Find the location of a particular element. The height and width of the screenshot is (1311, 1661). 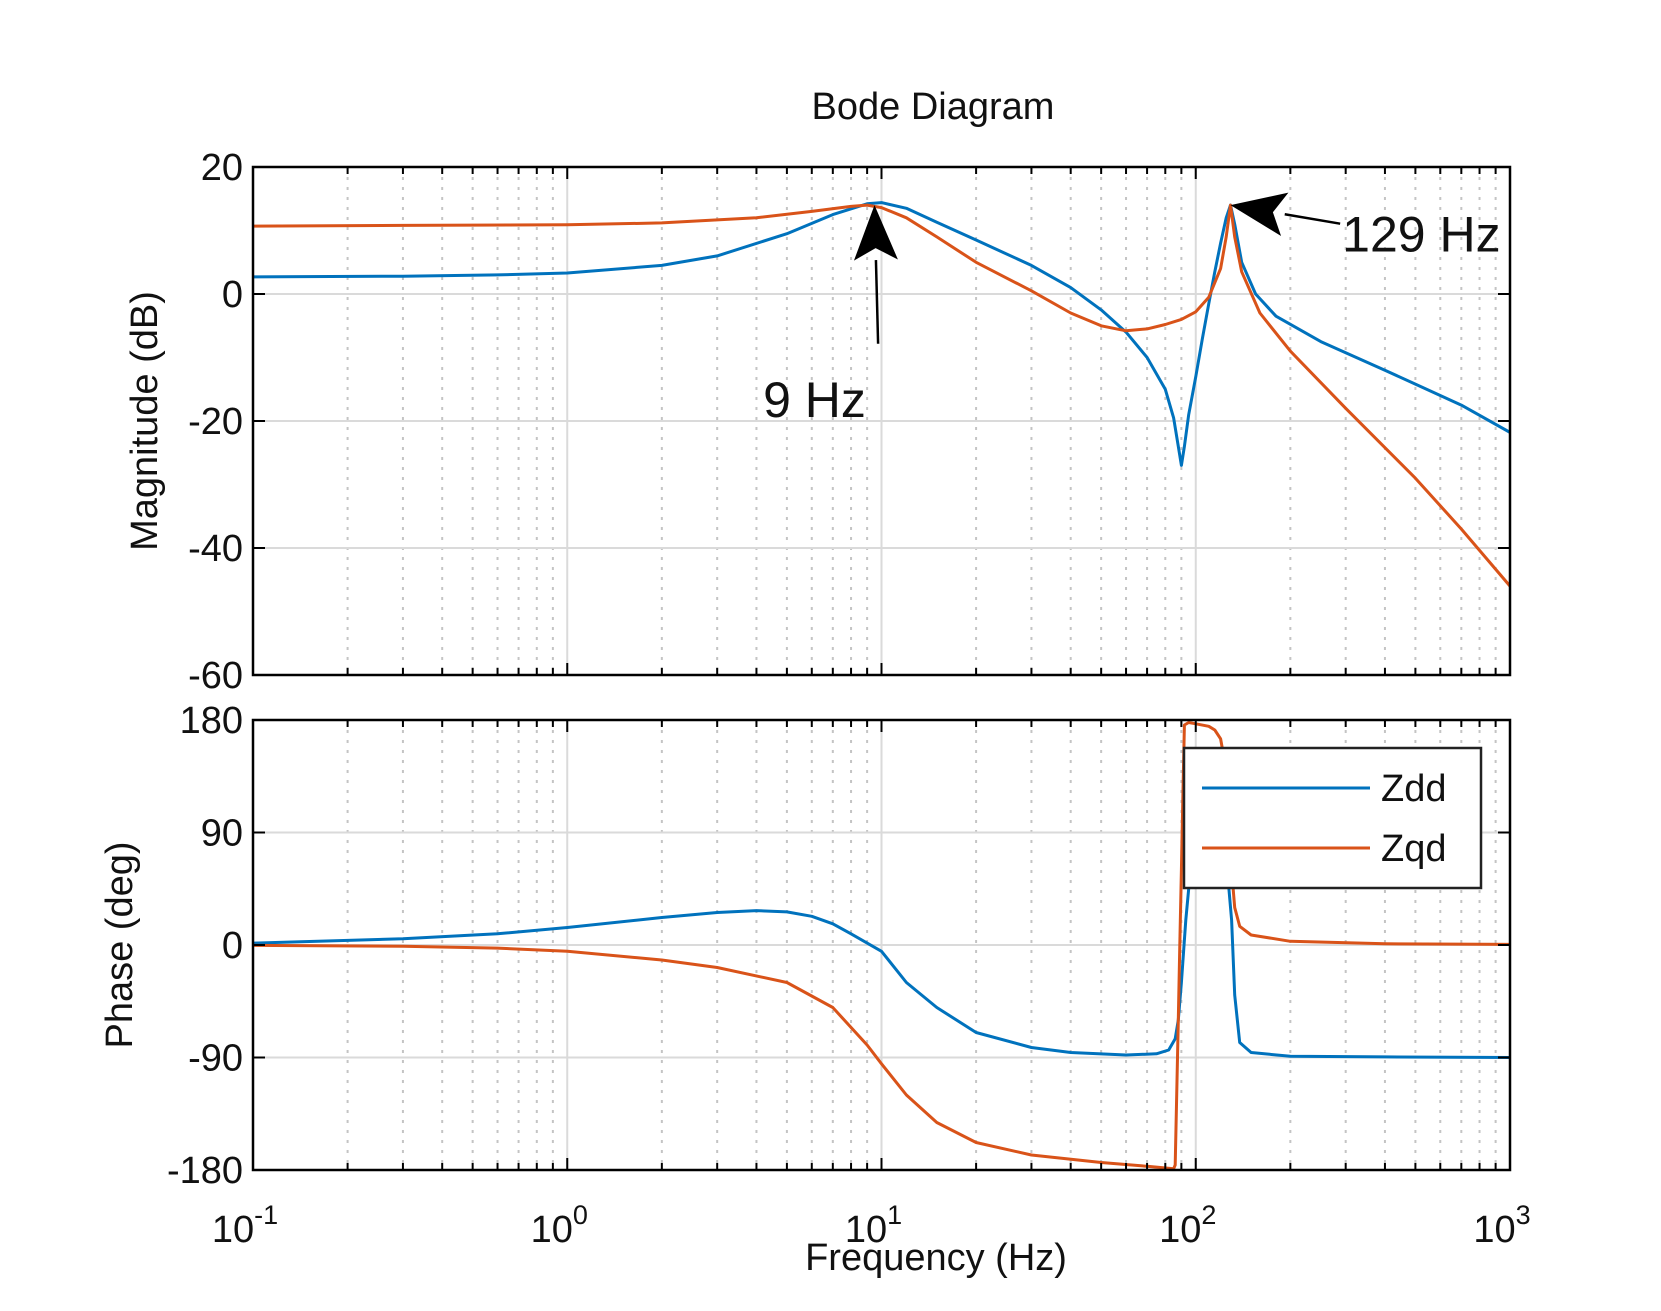

magnitude-y-axis-title: Magnitude (dB) is located at coordinates (145, 421).